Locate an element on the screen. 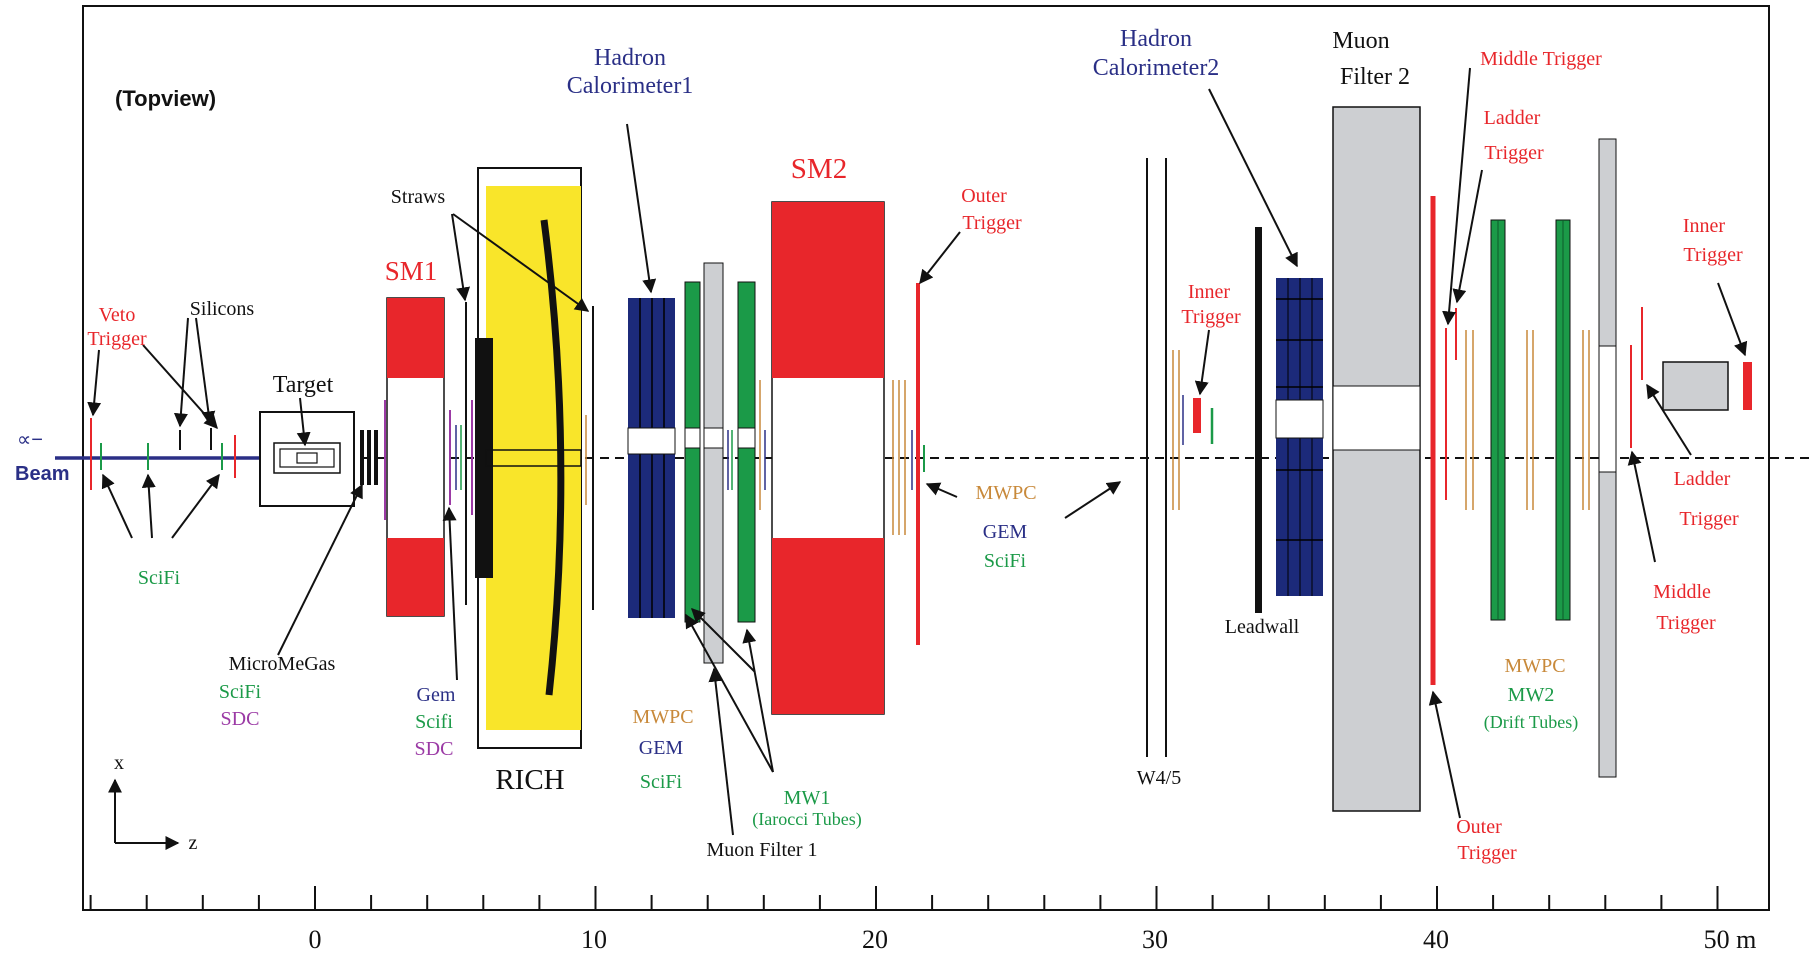  w45-label: W4/5 is located at coordinates (1159, 778).